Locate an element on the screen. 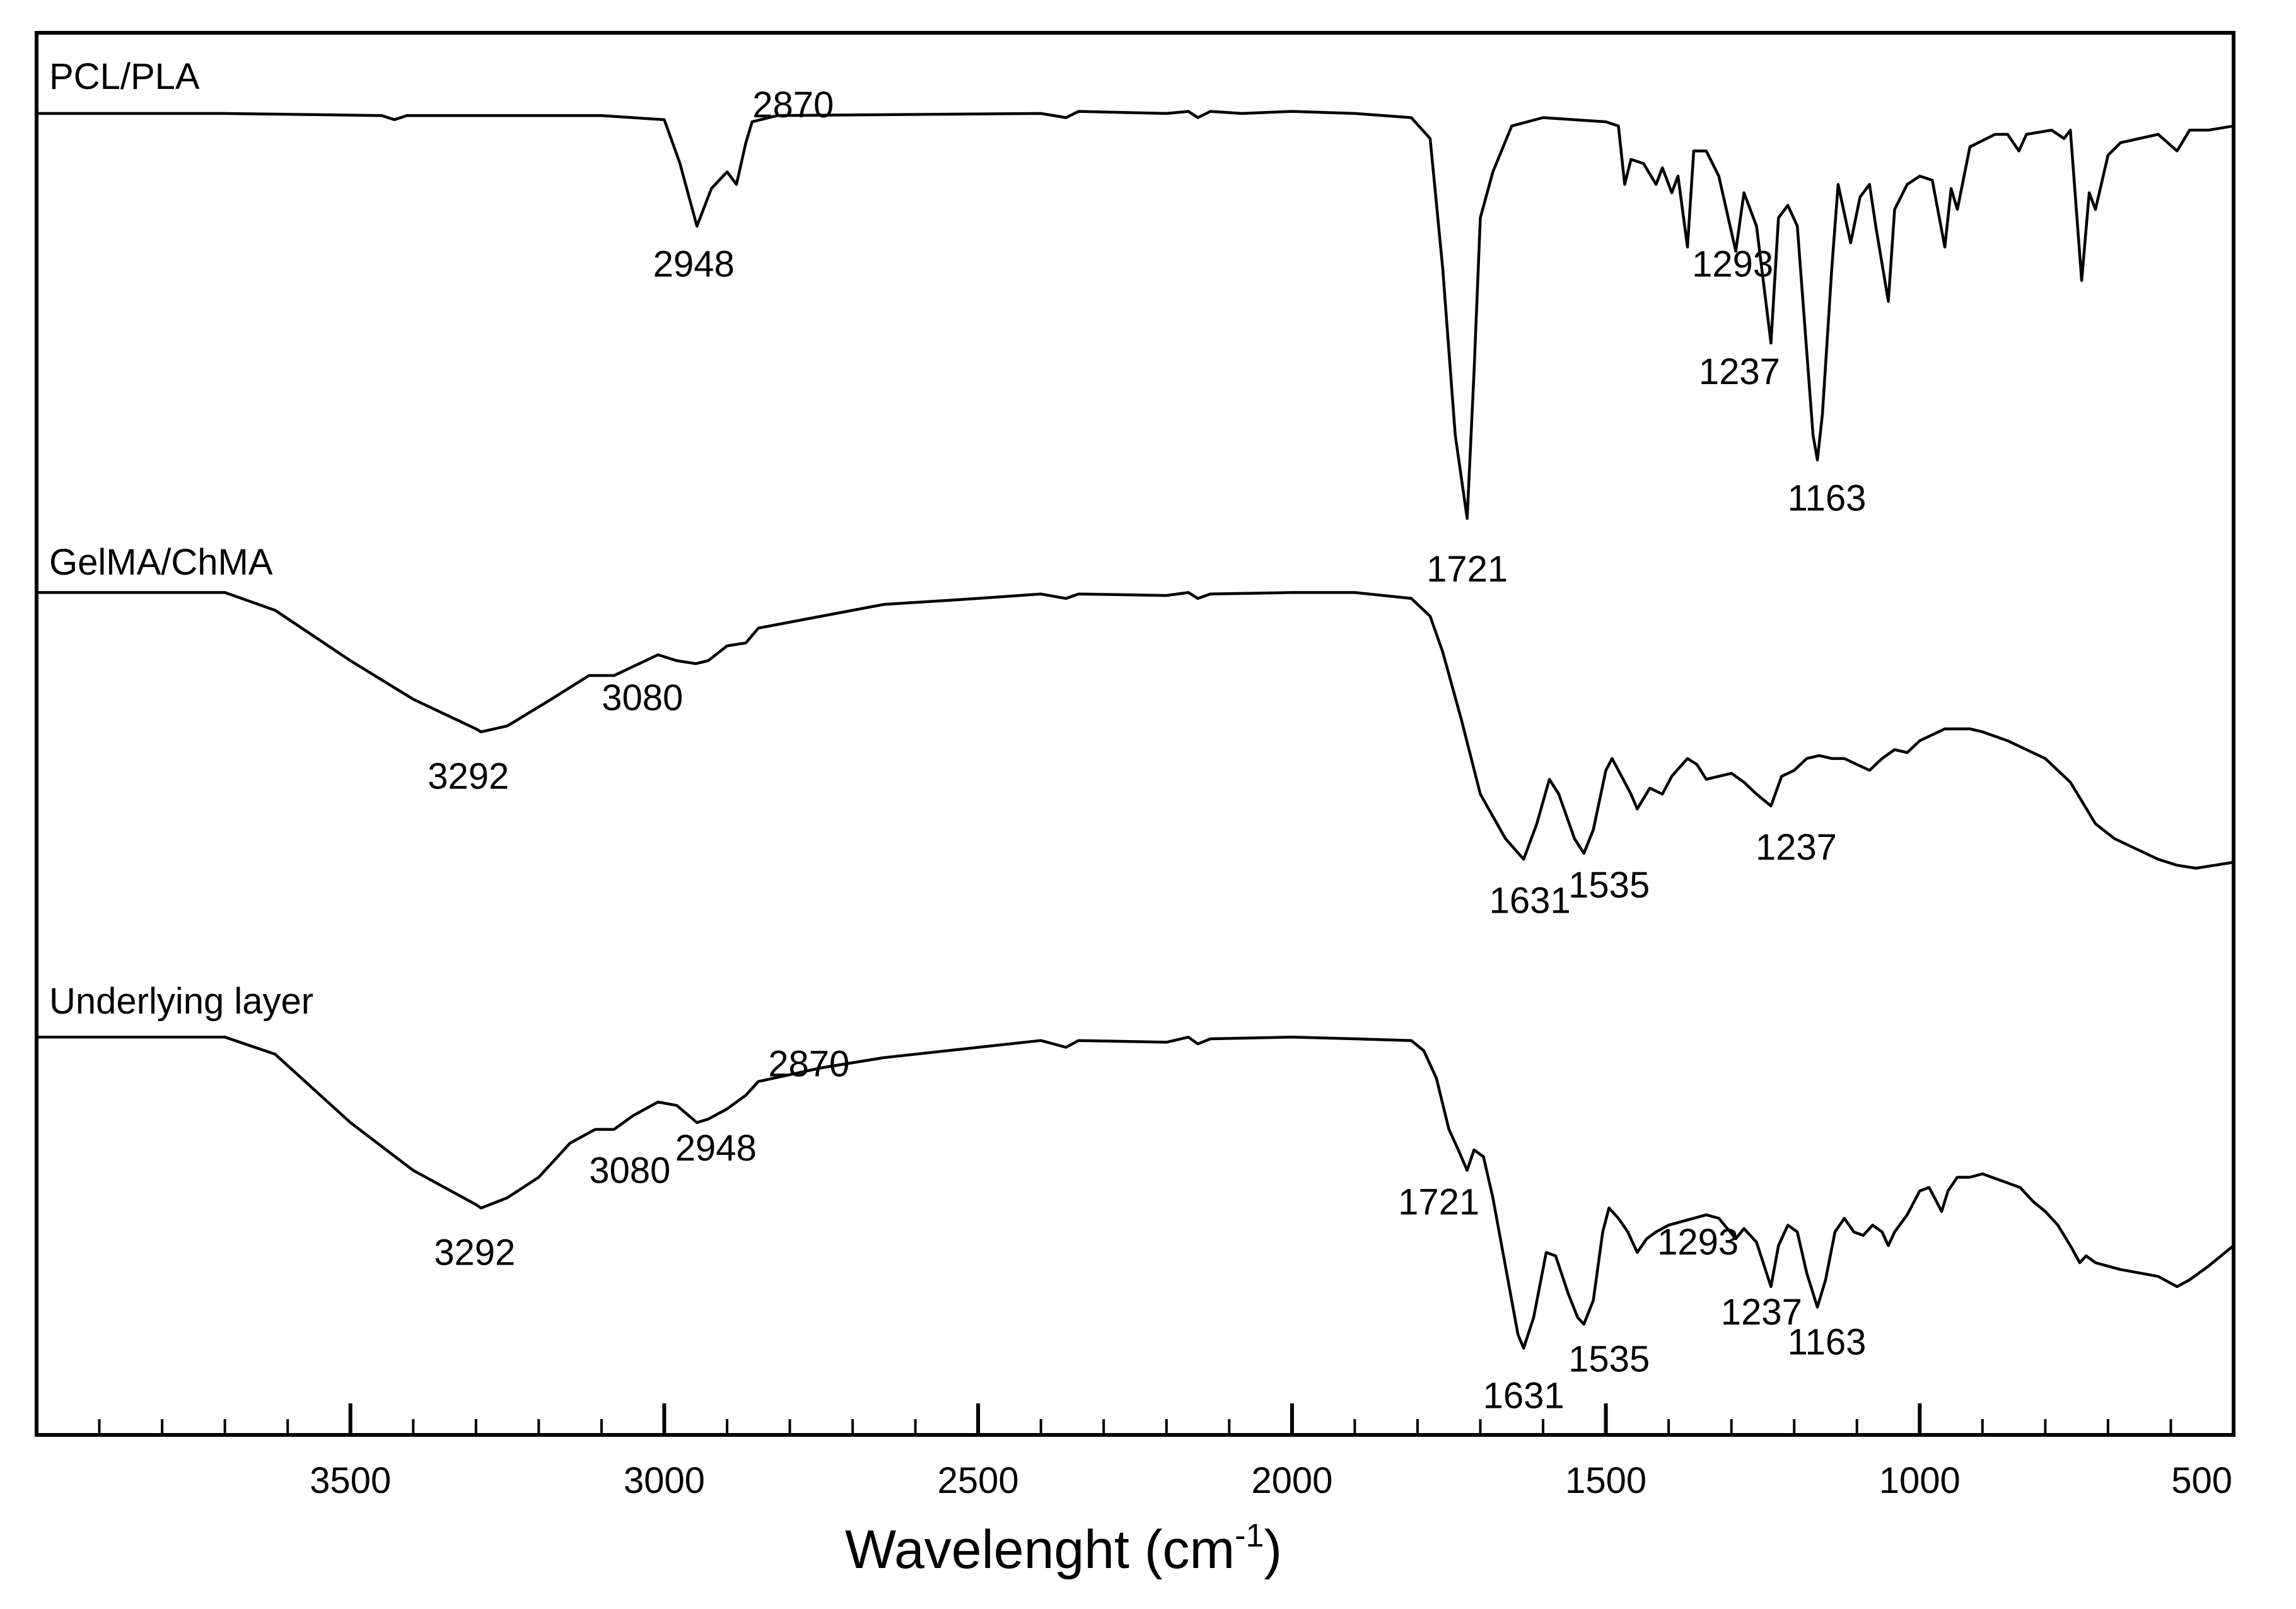 This screenshot has width=2296, height=1609. series-label-3: Underlying layer is located at coordinates (181, 1002).